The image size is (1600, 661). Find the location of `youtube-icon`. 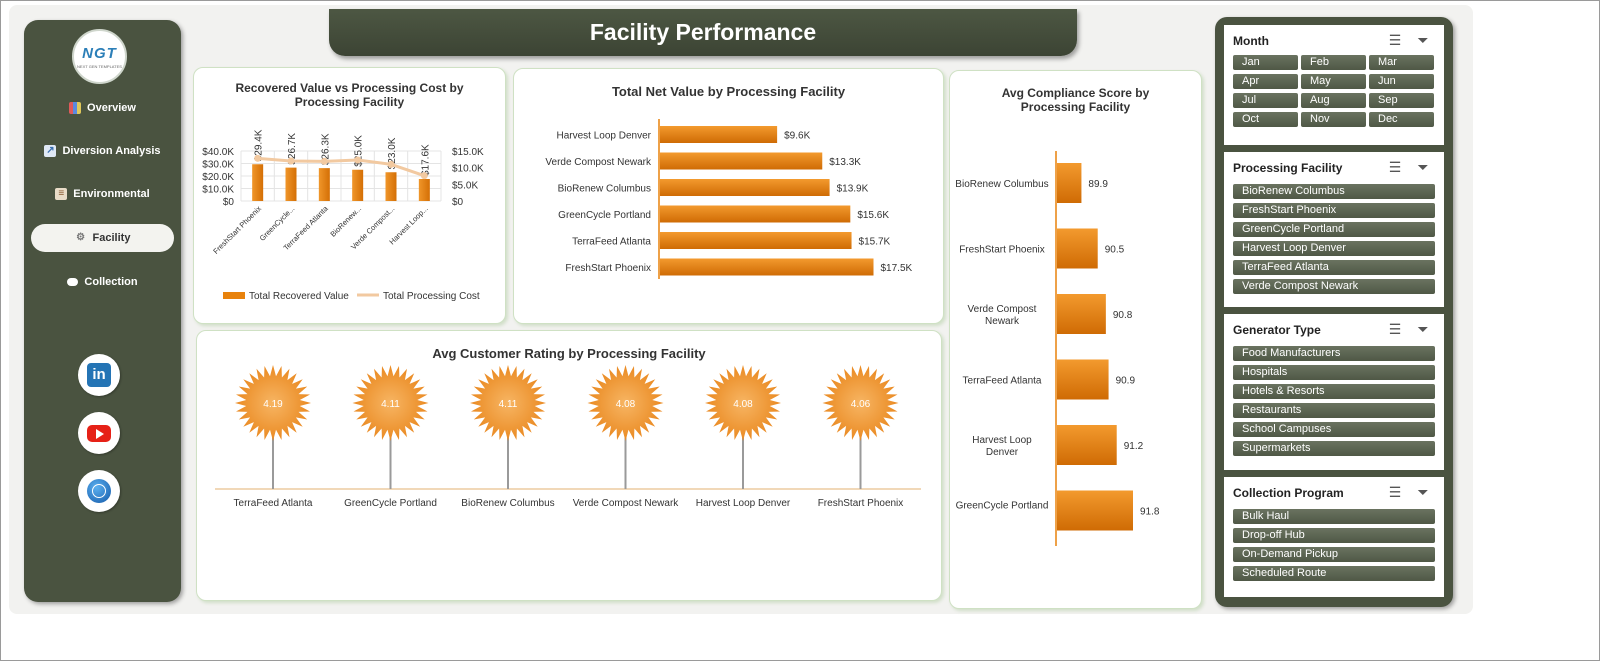

youtube-icon is located at coordinates (99, 433).